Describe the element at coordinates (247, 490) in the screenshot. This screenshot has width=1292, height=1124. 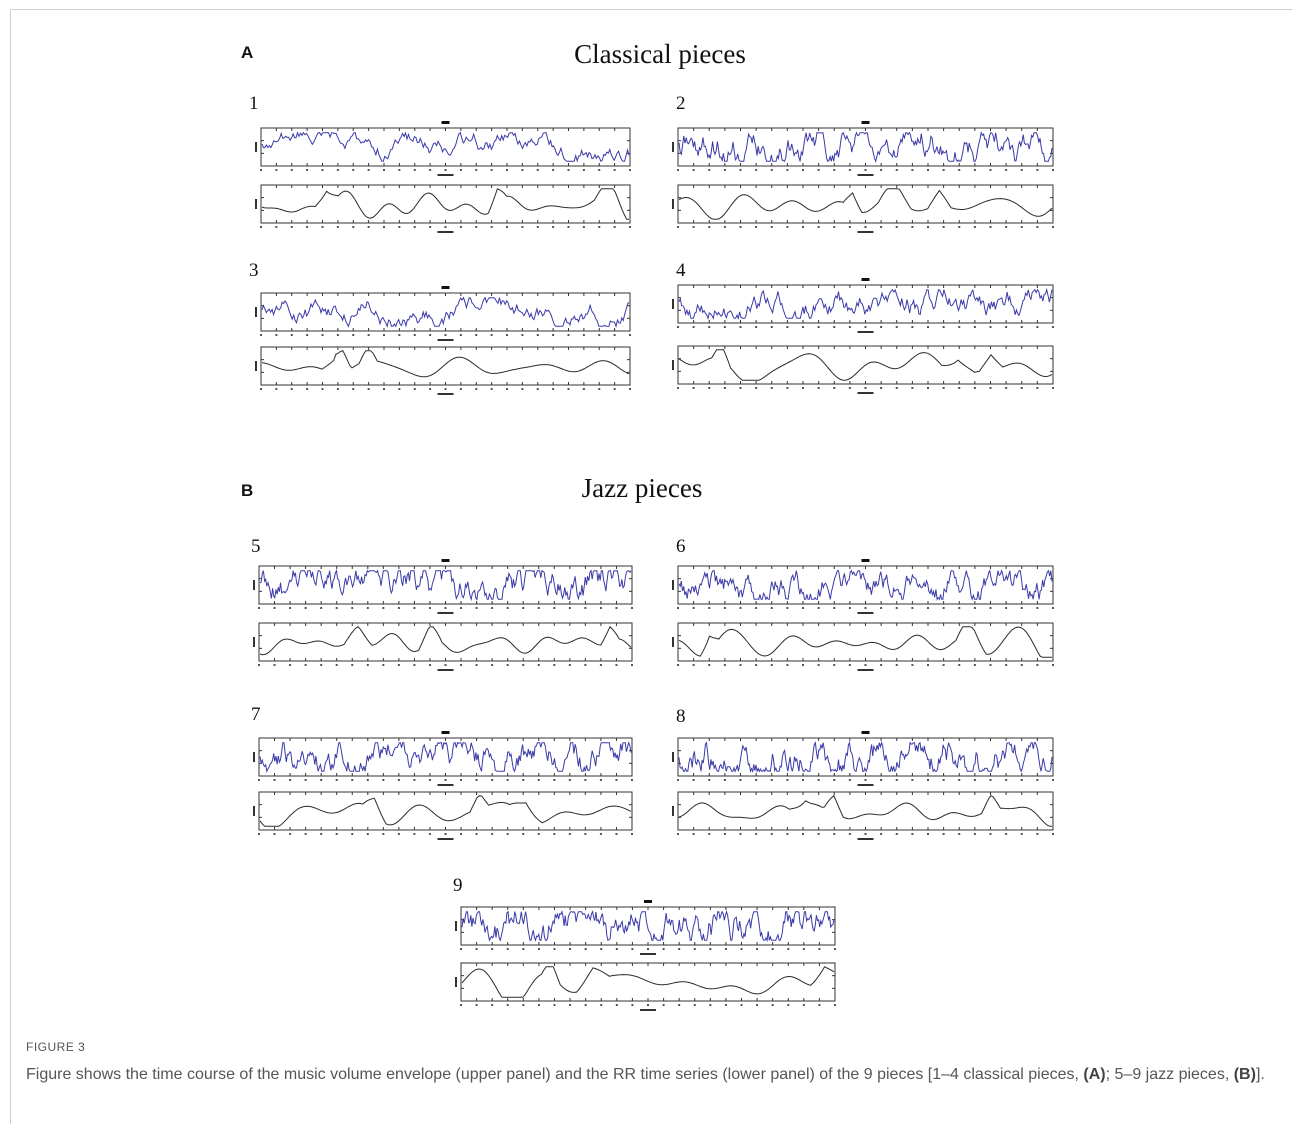
I see `panel-letter-b: B` at that location.